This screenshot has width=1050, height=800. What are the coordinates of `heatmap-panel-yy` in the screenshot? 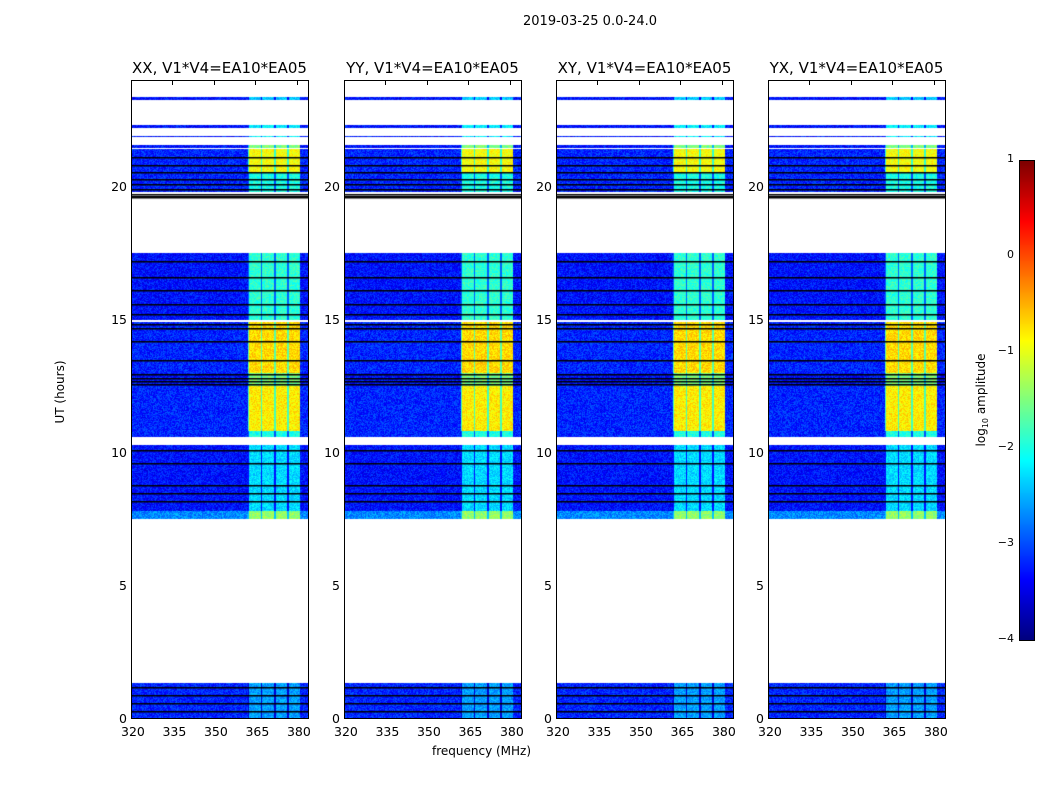 It's located at (432, 399).